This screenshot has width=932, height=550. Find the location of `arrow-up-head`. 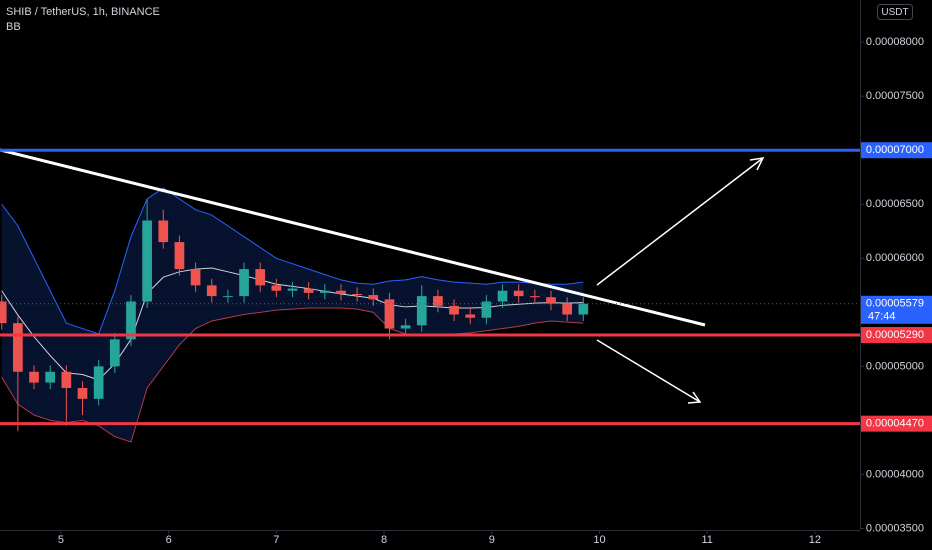

arrow-up-head is located at coordinates (757, 164).